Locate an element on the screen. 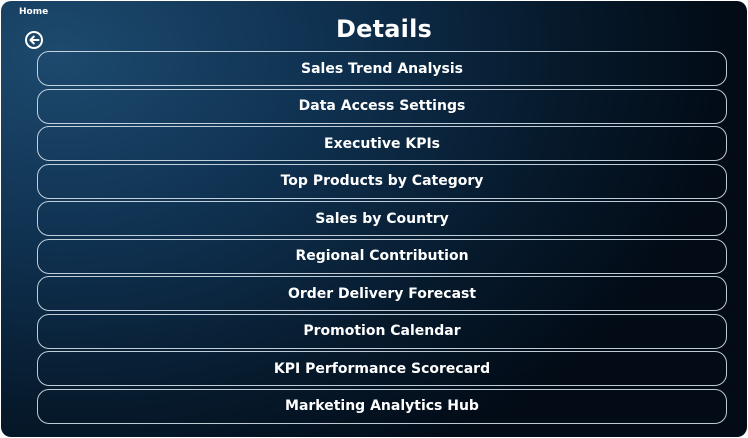  menu-item-kpi-performance-scorecard: KPI Performance Scorecard is located at coordinates (382, 368).